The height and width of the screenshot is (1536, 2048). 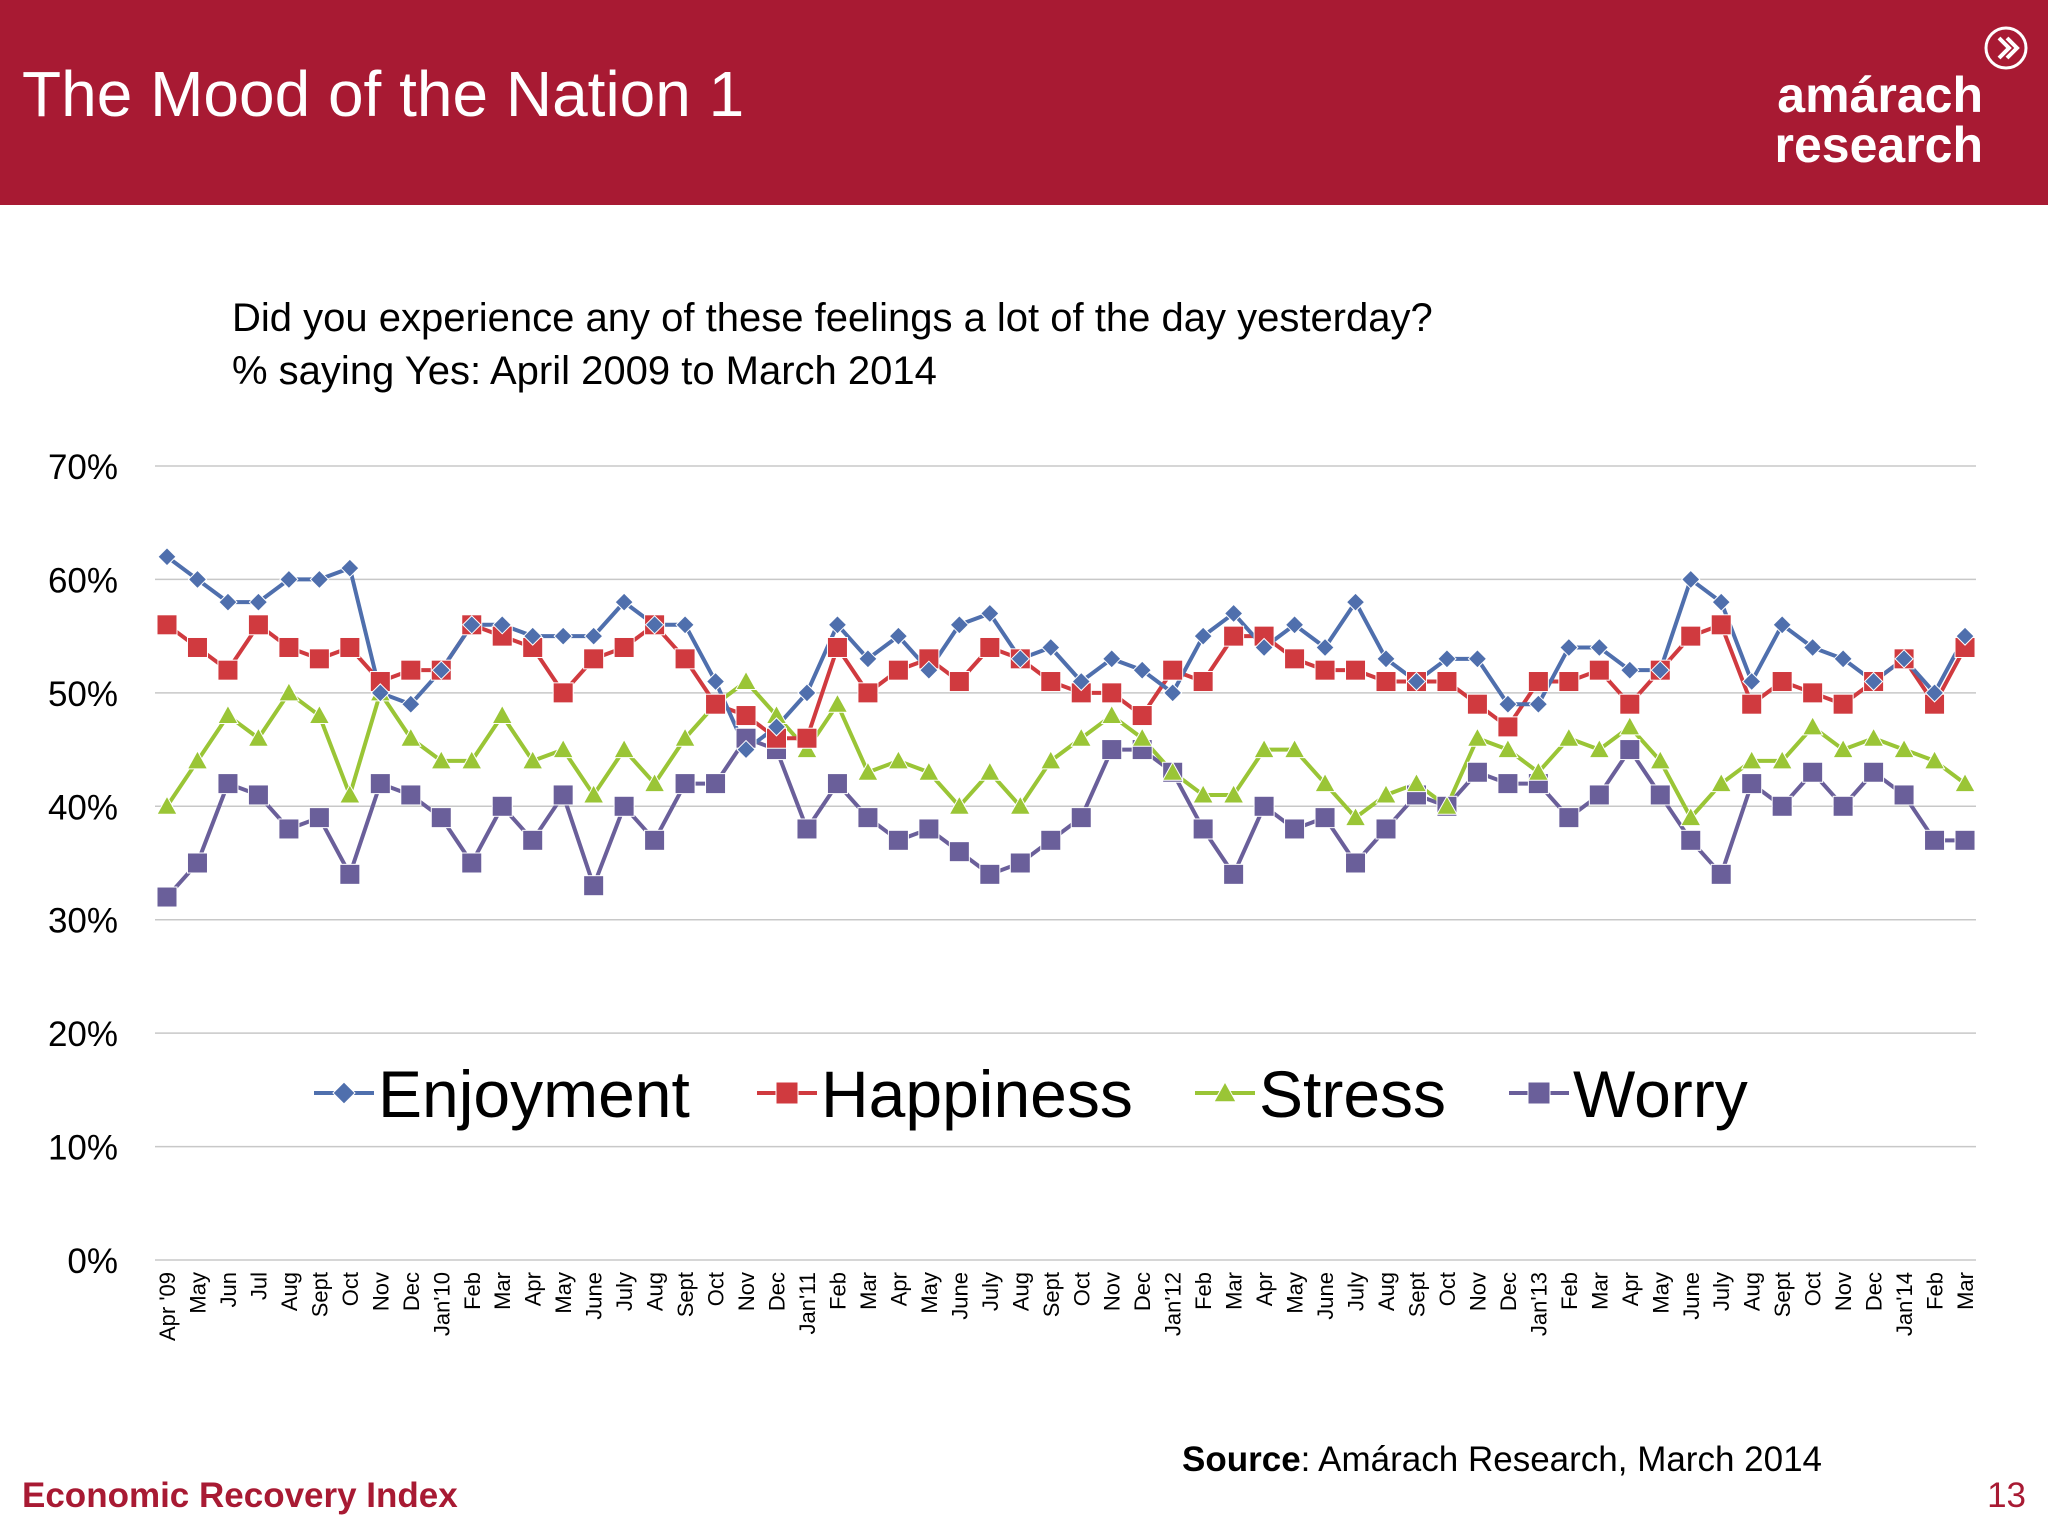 What do you see at coordinates (898, 1289) in the screenshot?
I see `x-tick-label: Apr` at bounding box center [898, 1289].